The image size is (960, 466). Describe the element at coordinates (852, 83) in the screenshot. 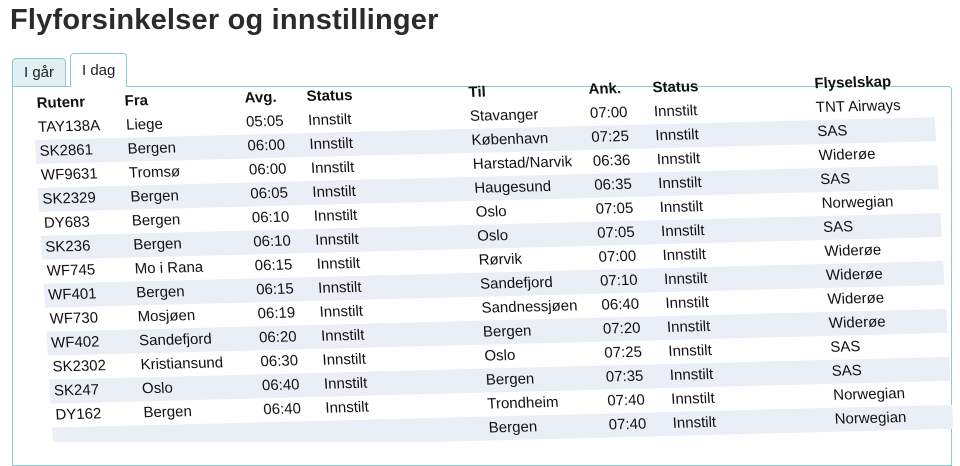

I see `header-airline: Flyselskap` at that location.